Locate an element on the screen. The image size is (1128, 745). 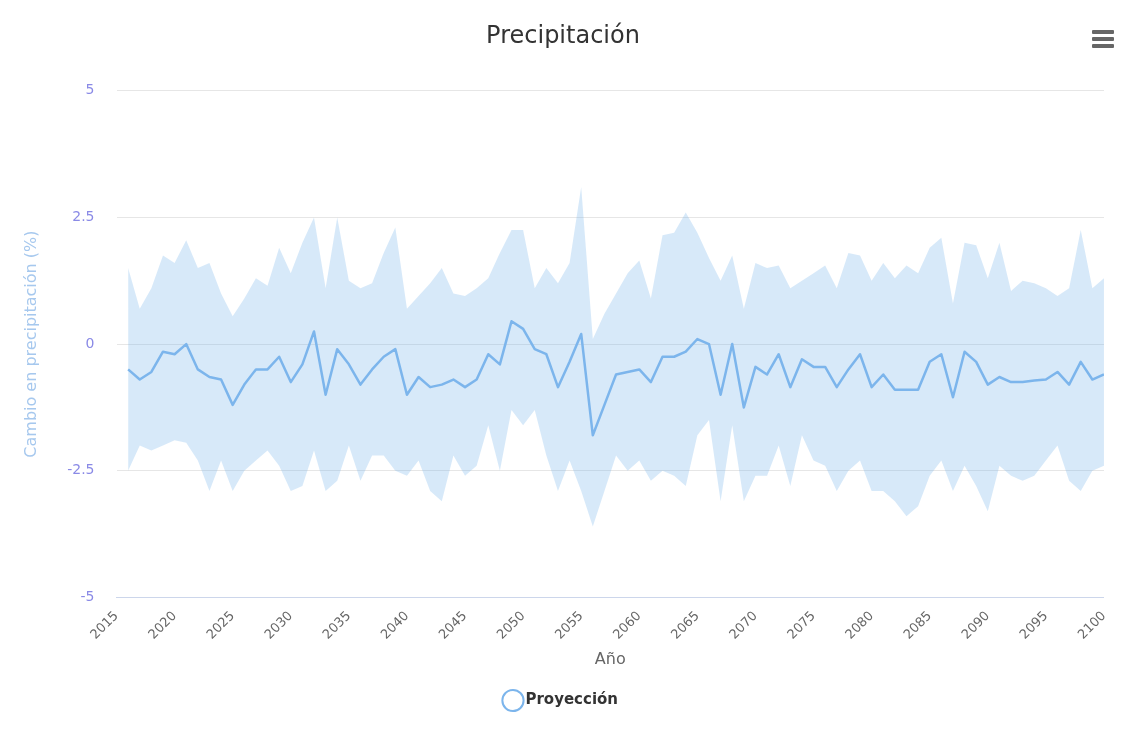
y-tick-label: -2.5 is located at coordinates (81, 469).